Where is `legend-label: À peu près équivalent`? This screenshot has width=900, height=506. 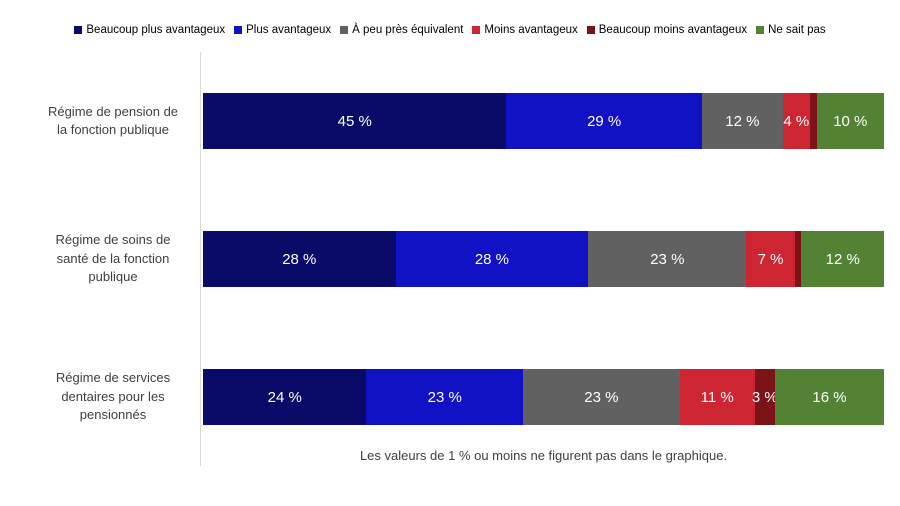 legend-label: À peu près équivalent is located at coordinates (408, 30).